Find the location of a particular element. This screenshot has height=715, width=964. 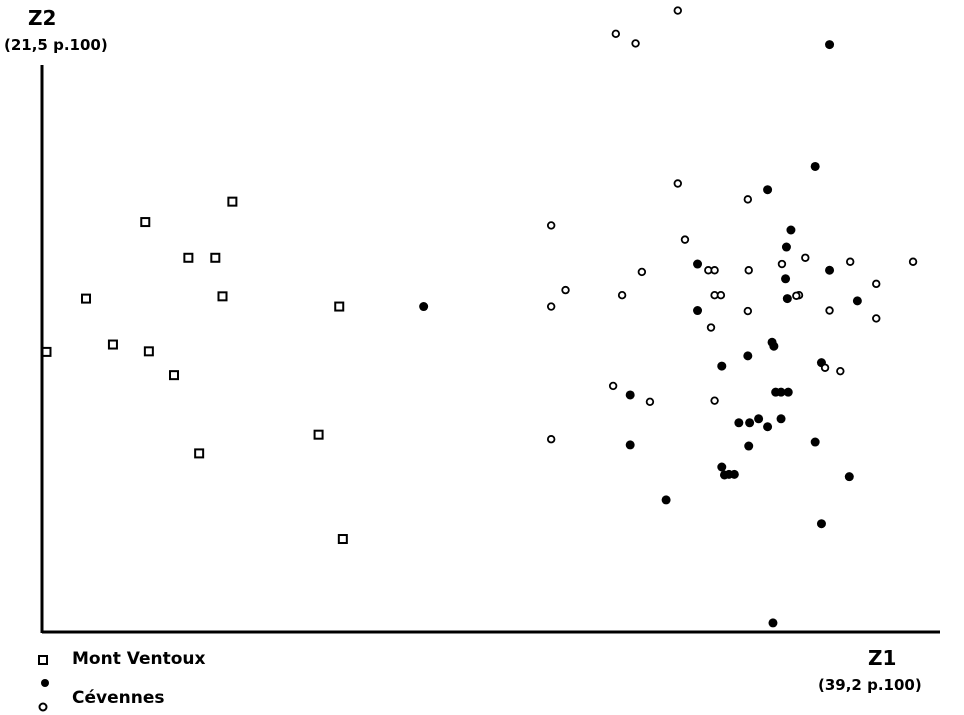

legend-label-cevennes: Cévennes is located at coordinates (118, 698).